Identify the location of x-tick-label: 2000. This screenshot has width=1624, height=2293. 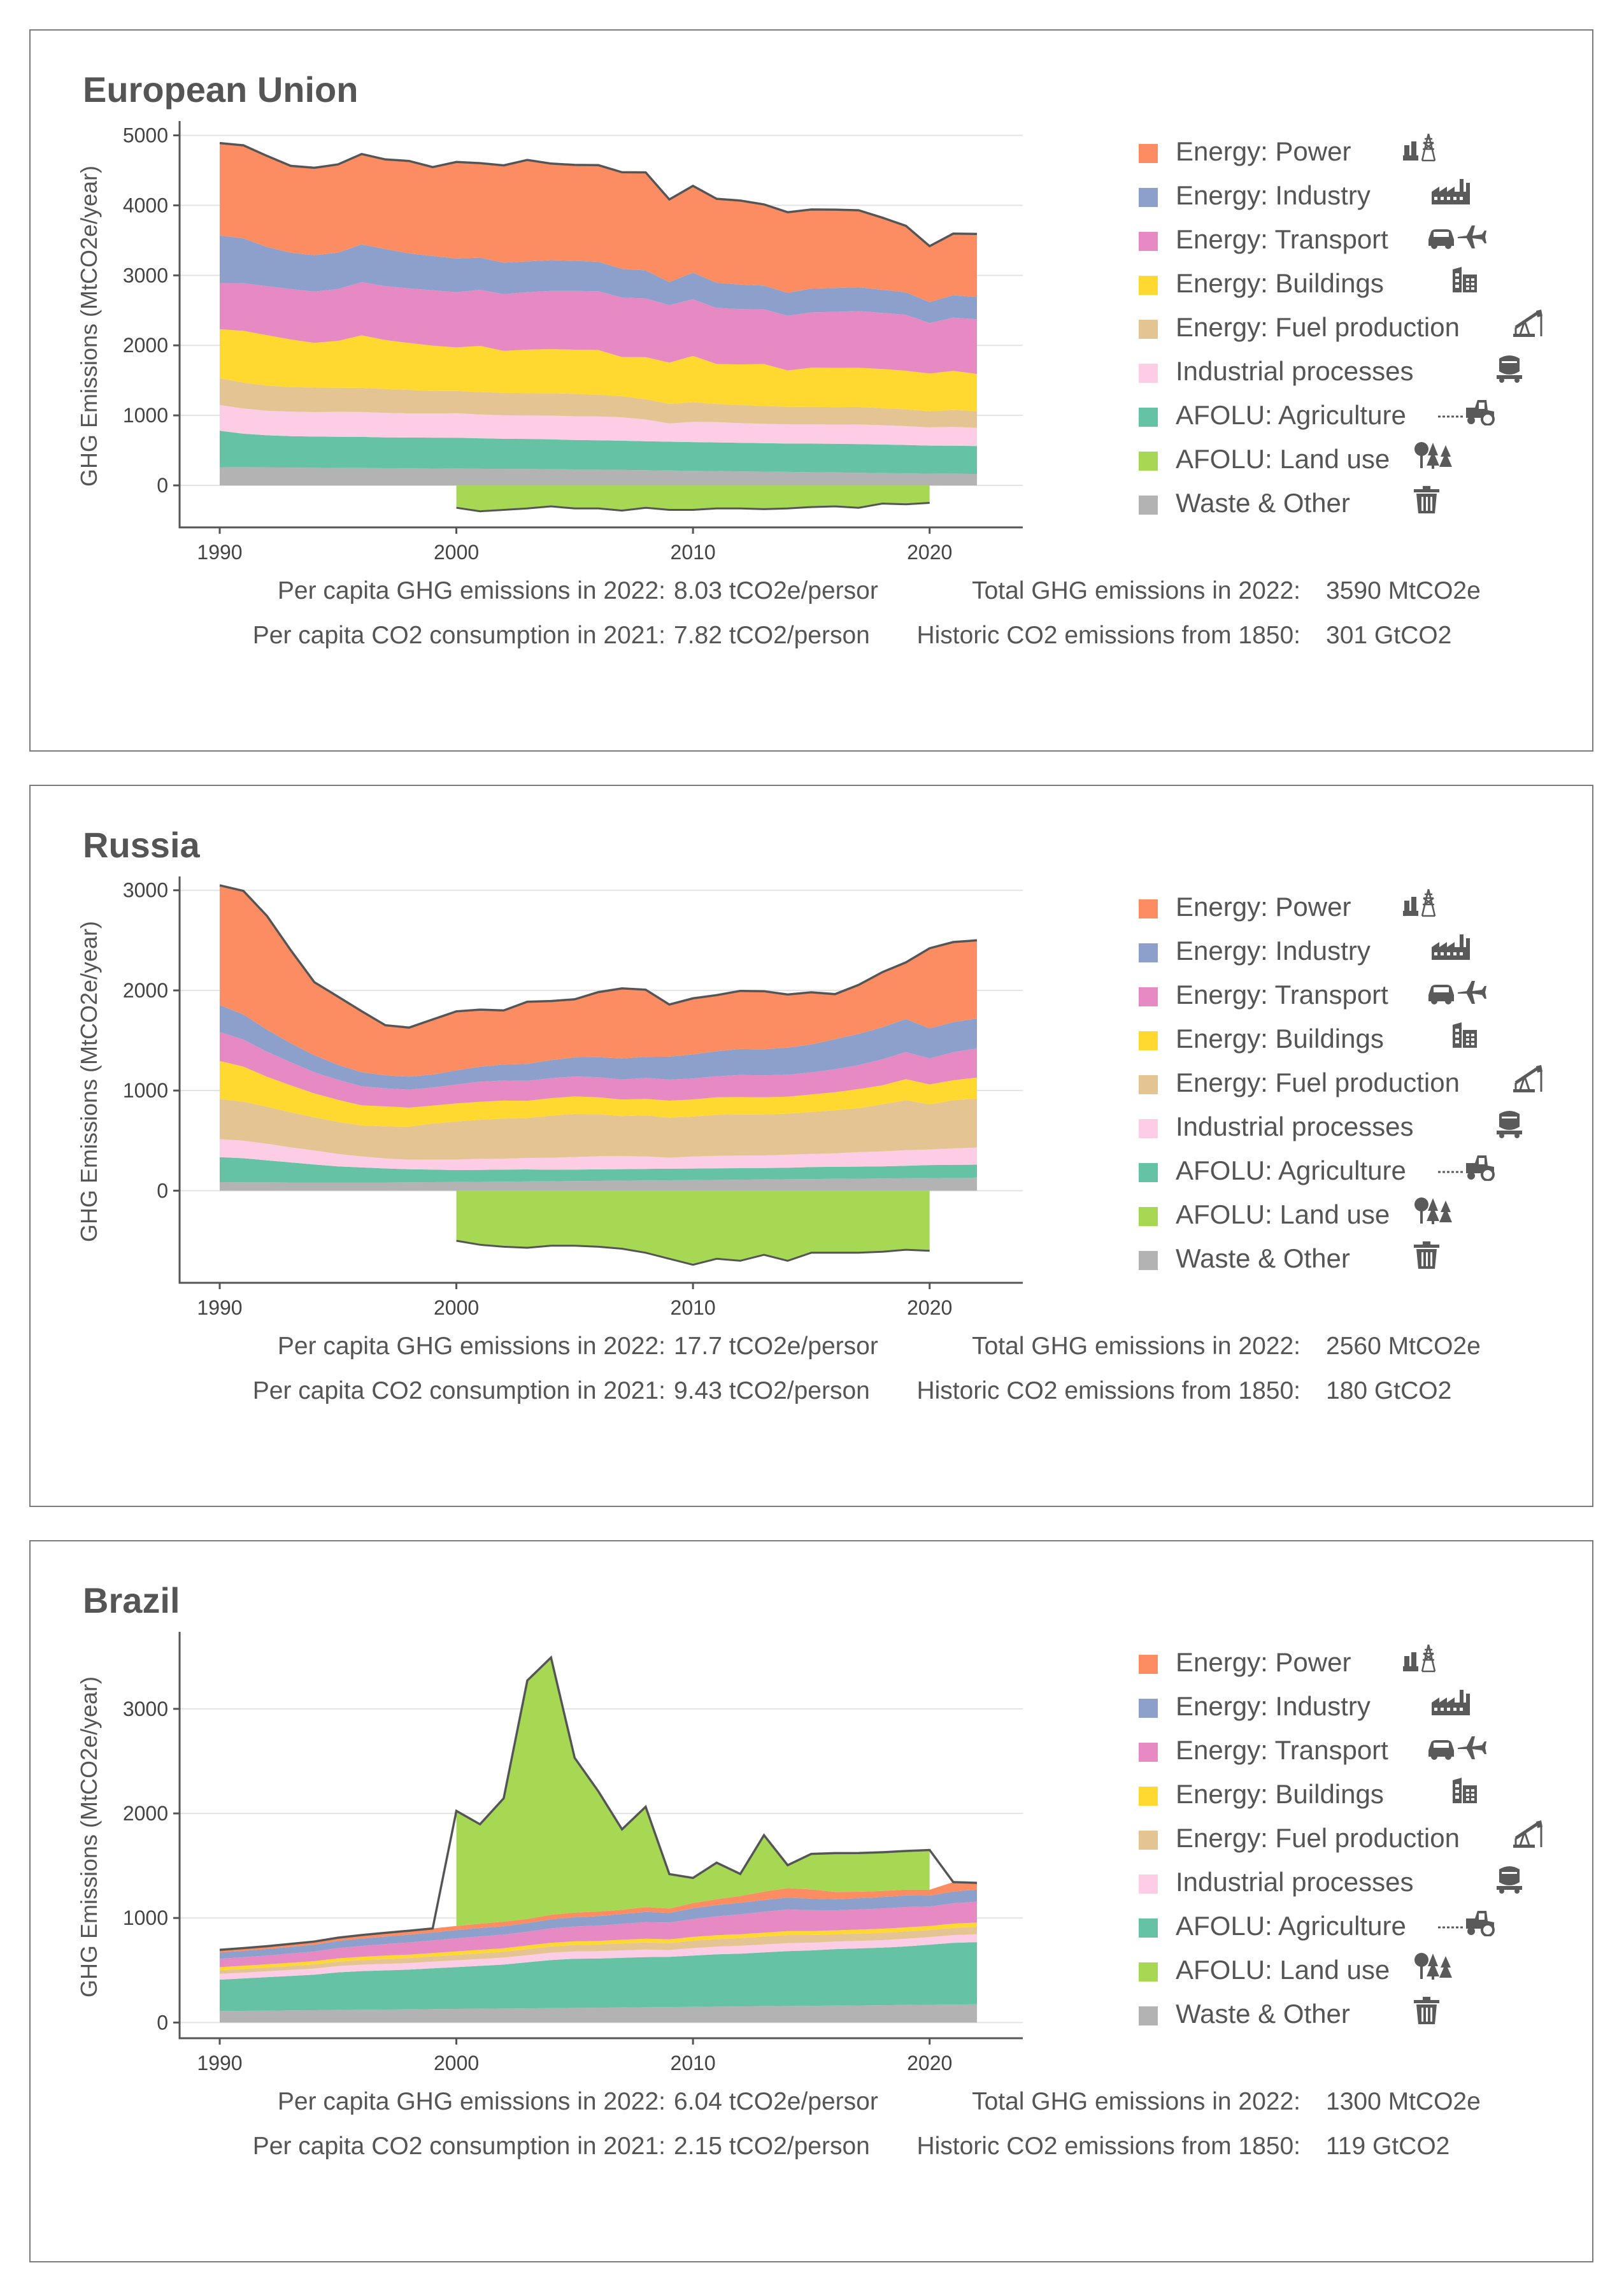
(456, 552).